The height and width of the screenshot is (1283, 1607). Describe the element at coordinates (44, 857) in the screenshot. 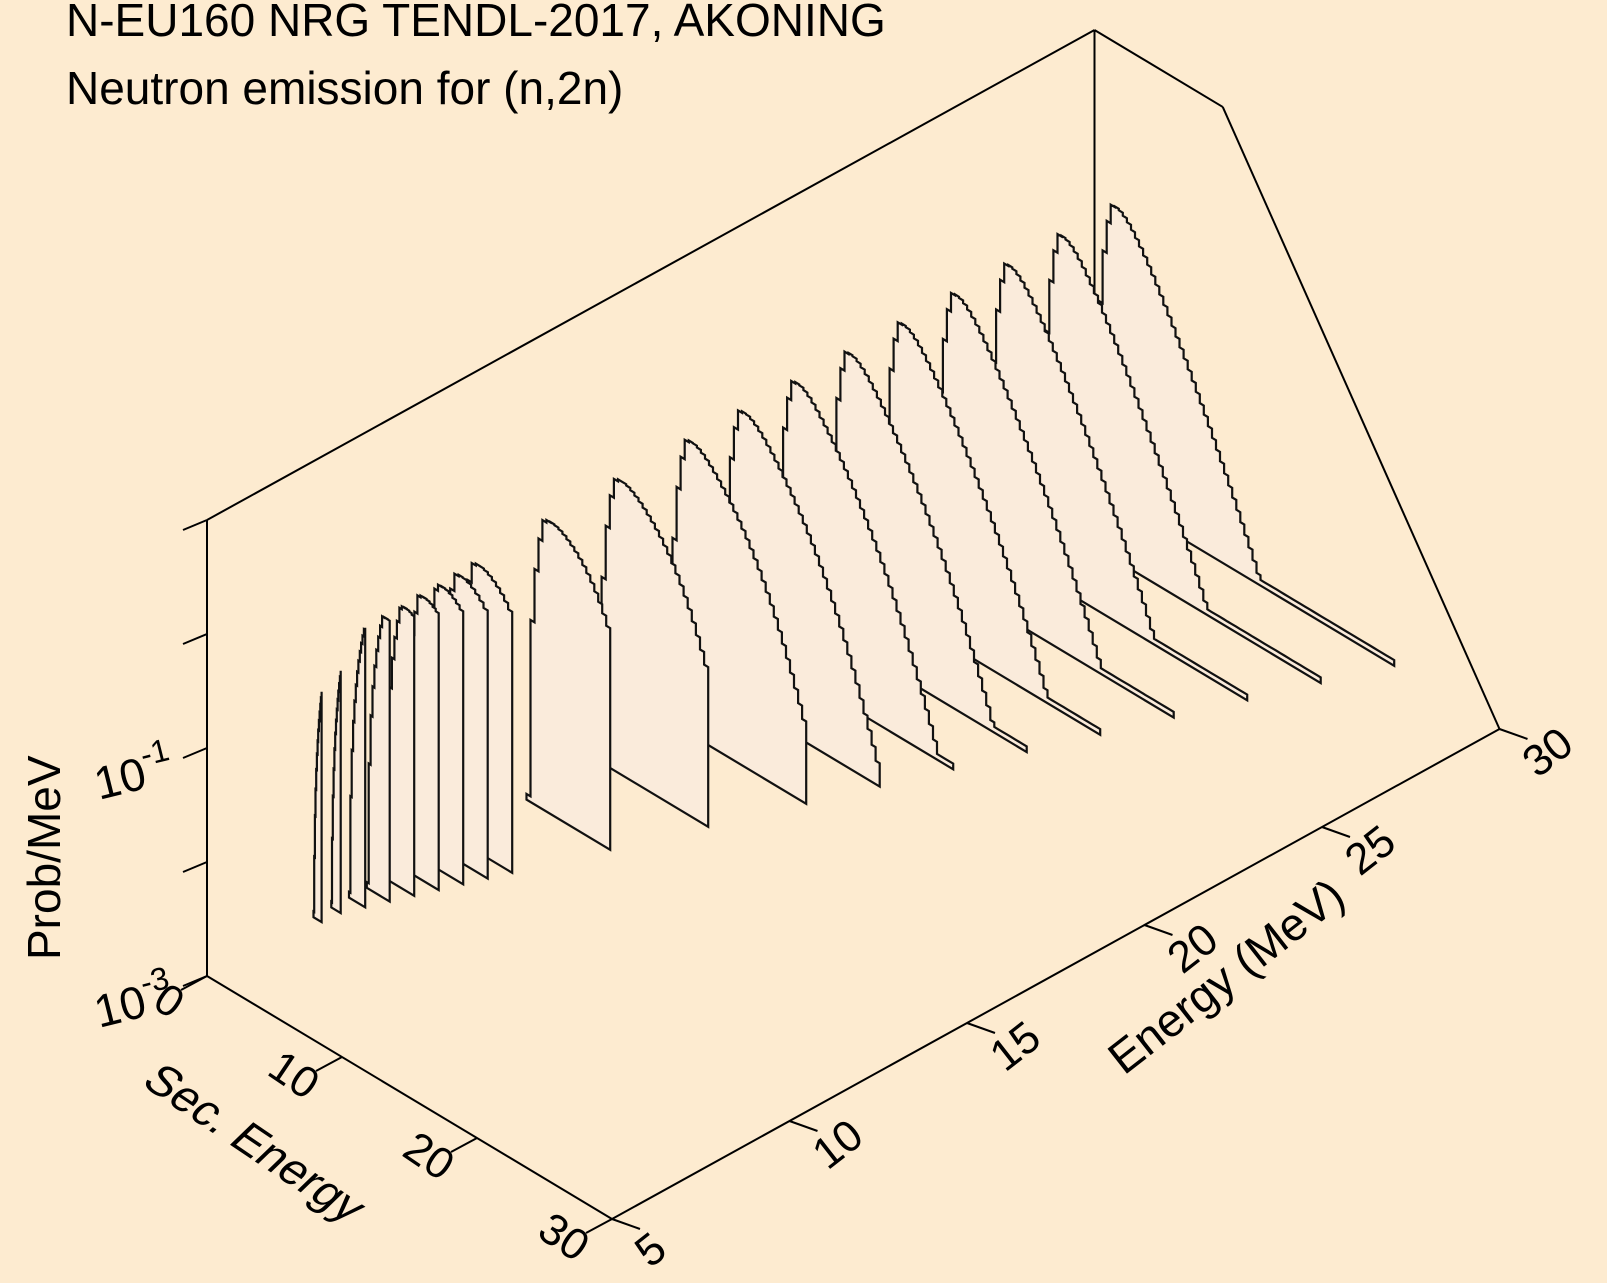

I see `z-axis-label: Prob/MeV` at that location.